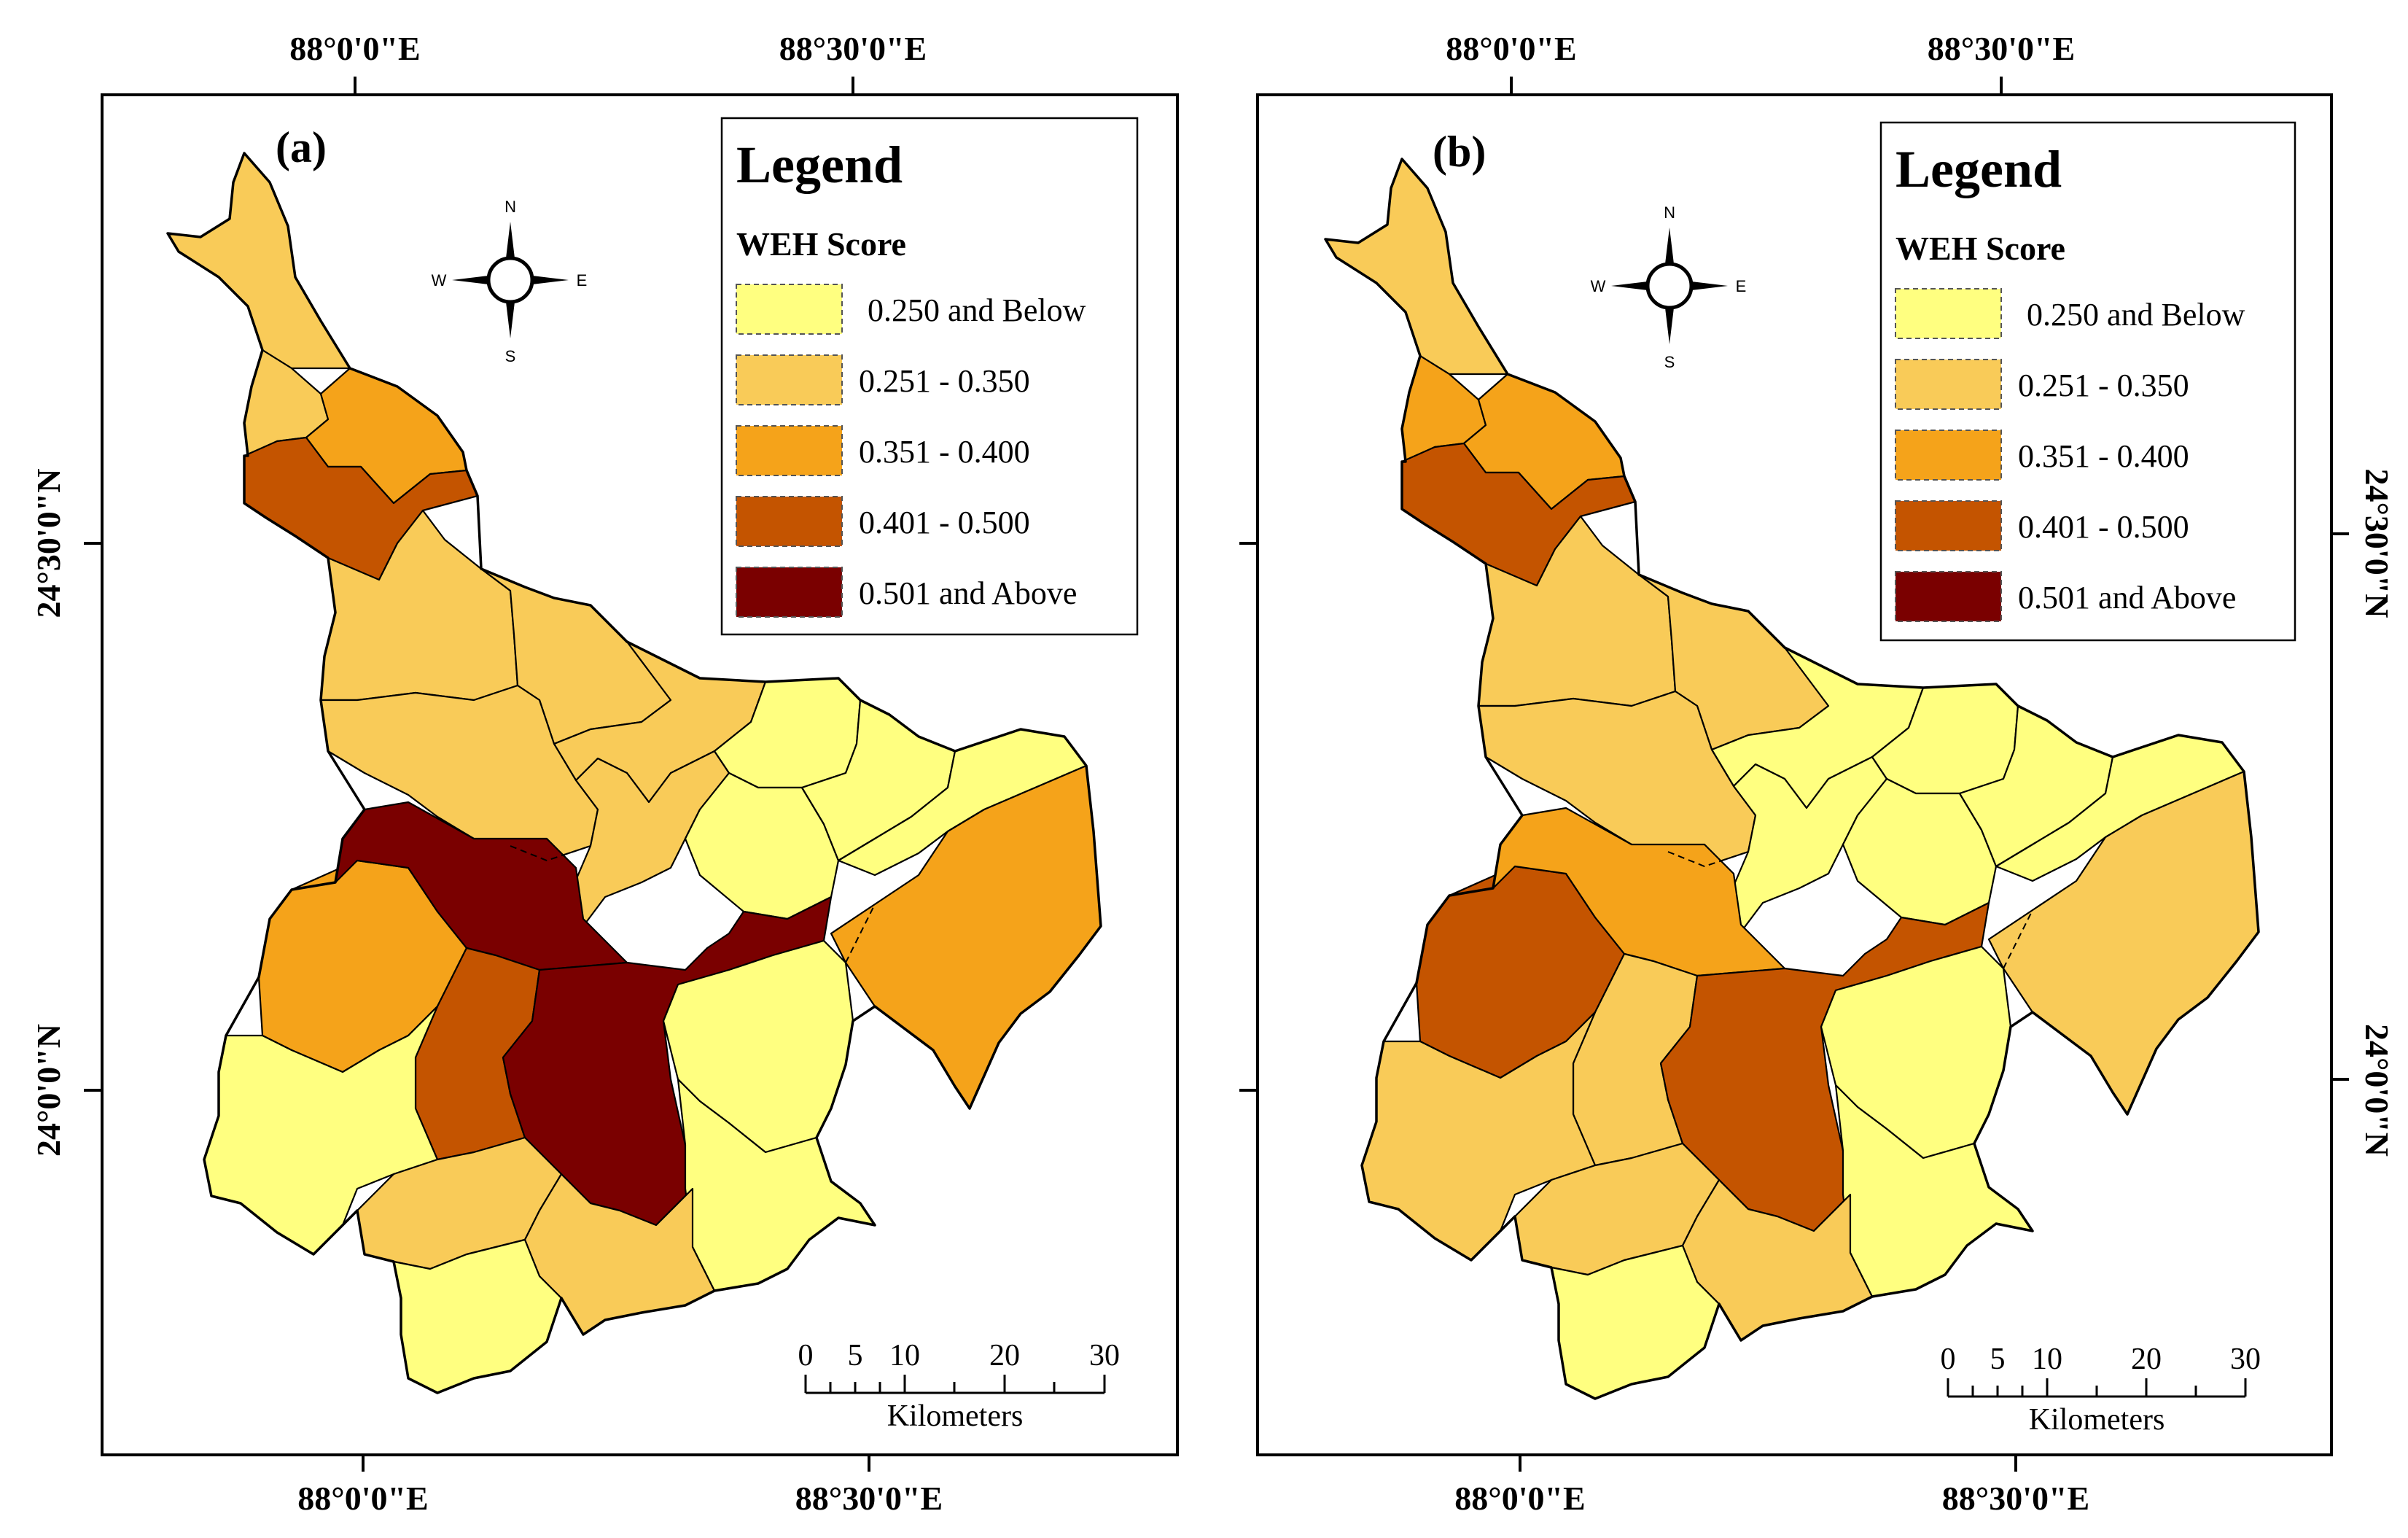 The height and width of the screenshot is (1538, 2408). I want to click on scale-labels-a: 0 5 10 20 30 Kilometers, so click(960, 1386).